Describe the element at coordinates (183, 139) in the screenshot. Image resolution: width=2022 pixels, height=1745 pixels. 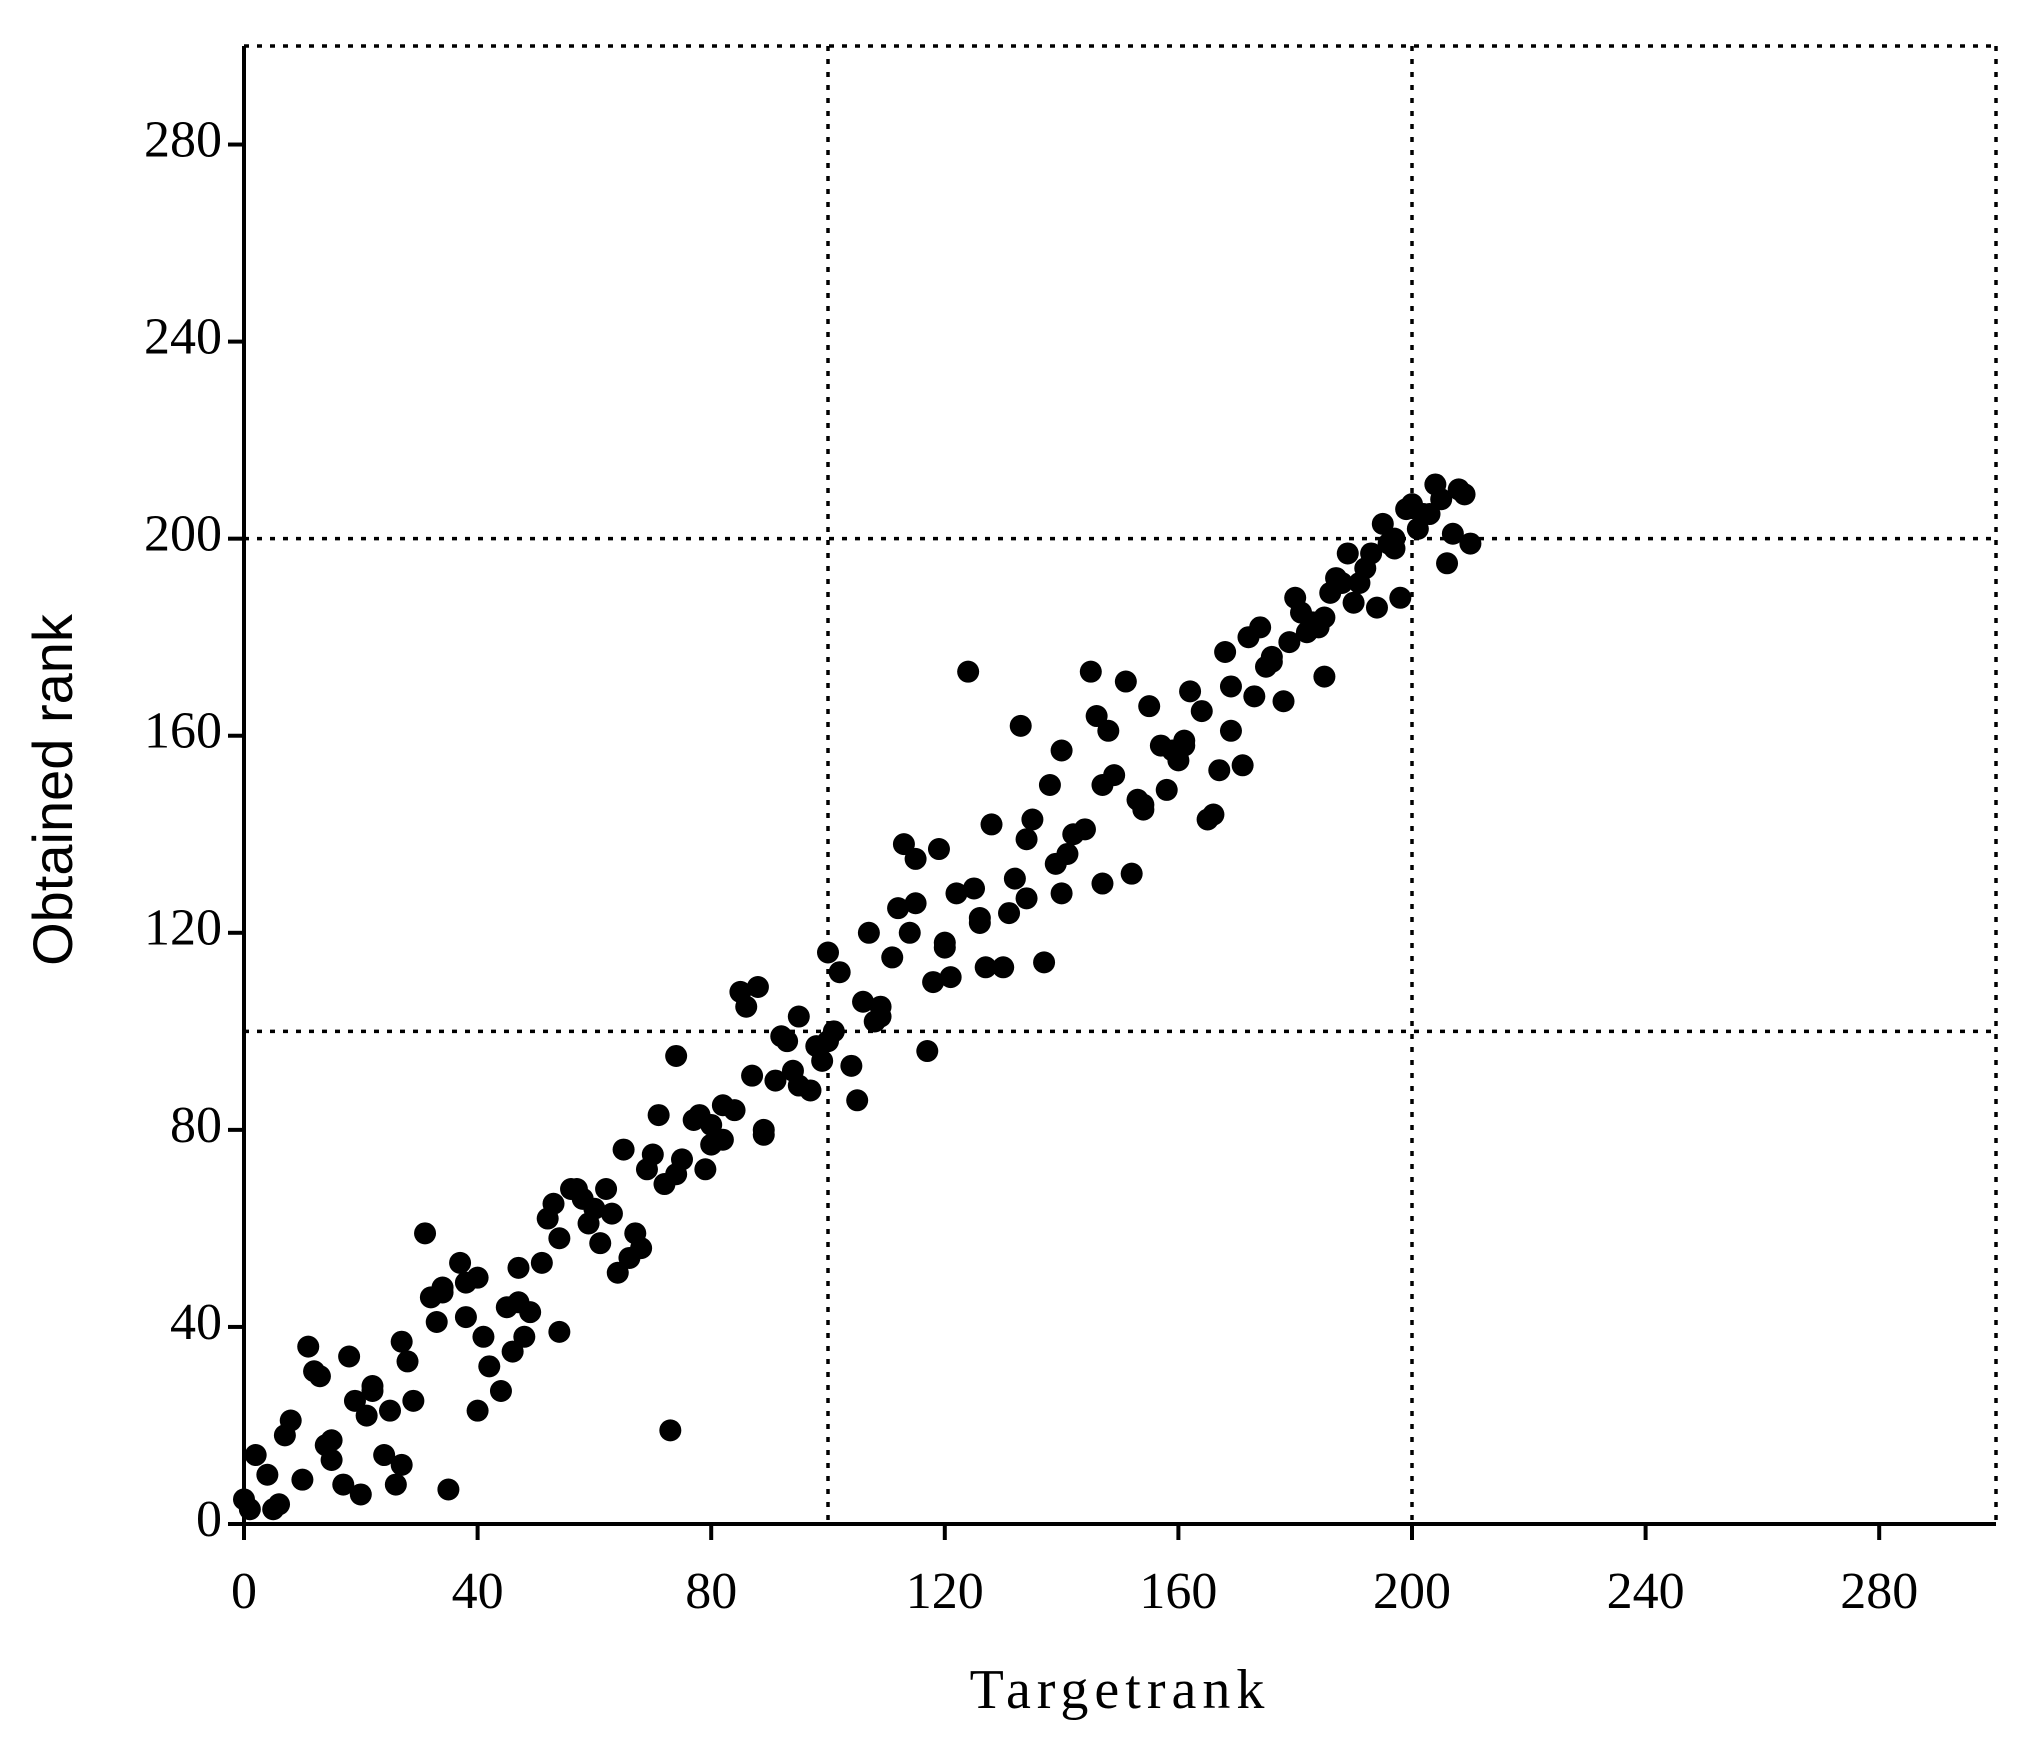
I see `y-tick-label: 280` at that location.